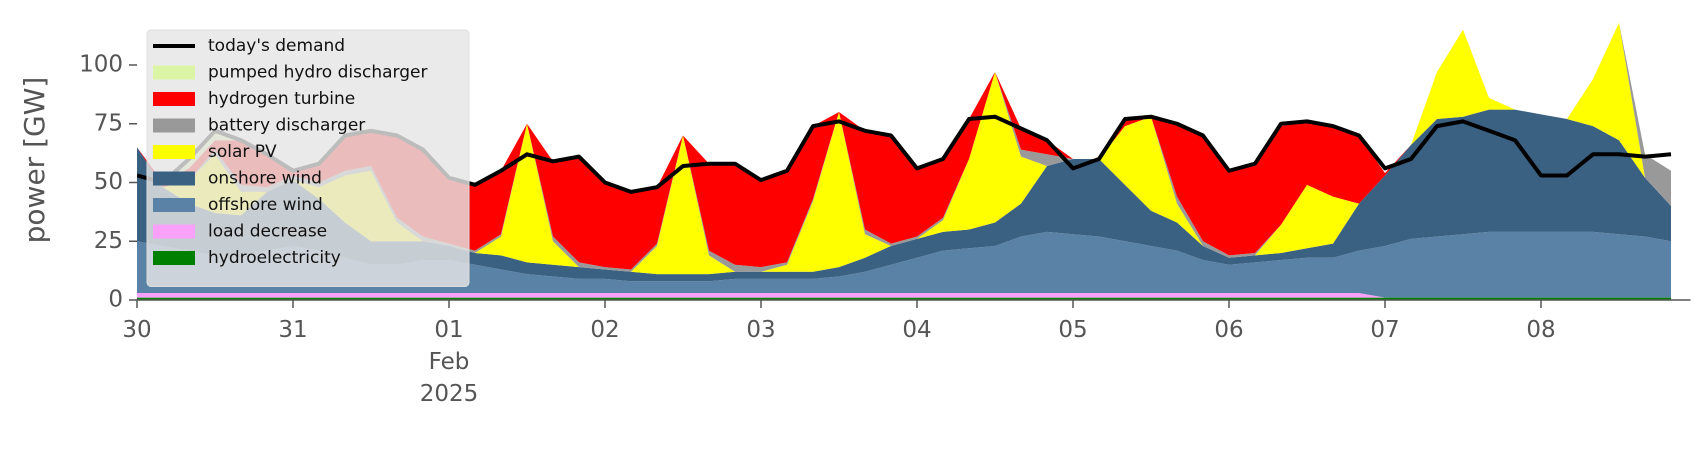 This screenshot has height=460, width=1706. What do you see at coordinates (136, 330) in the screenshot?
I see `x-tick-label: 30` at bounding box center [136, 330].